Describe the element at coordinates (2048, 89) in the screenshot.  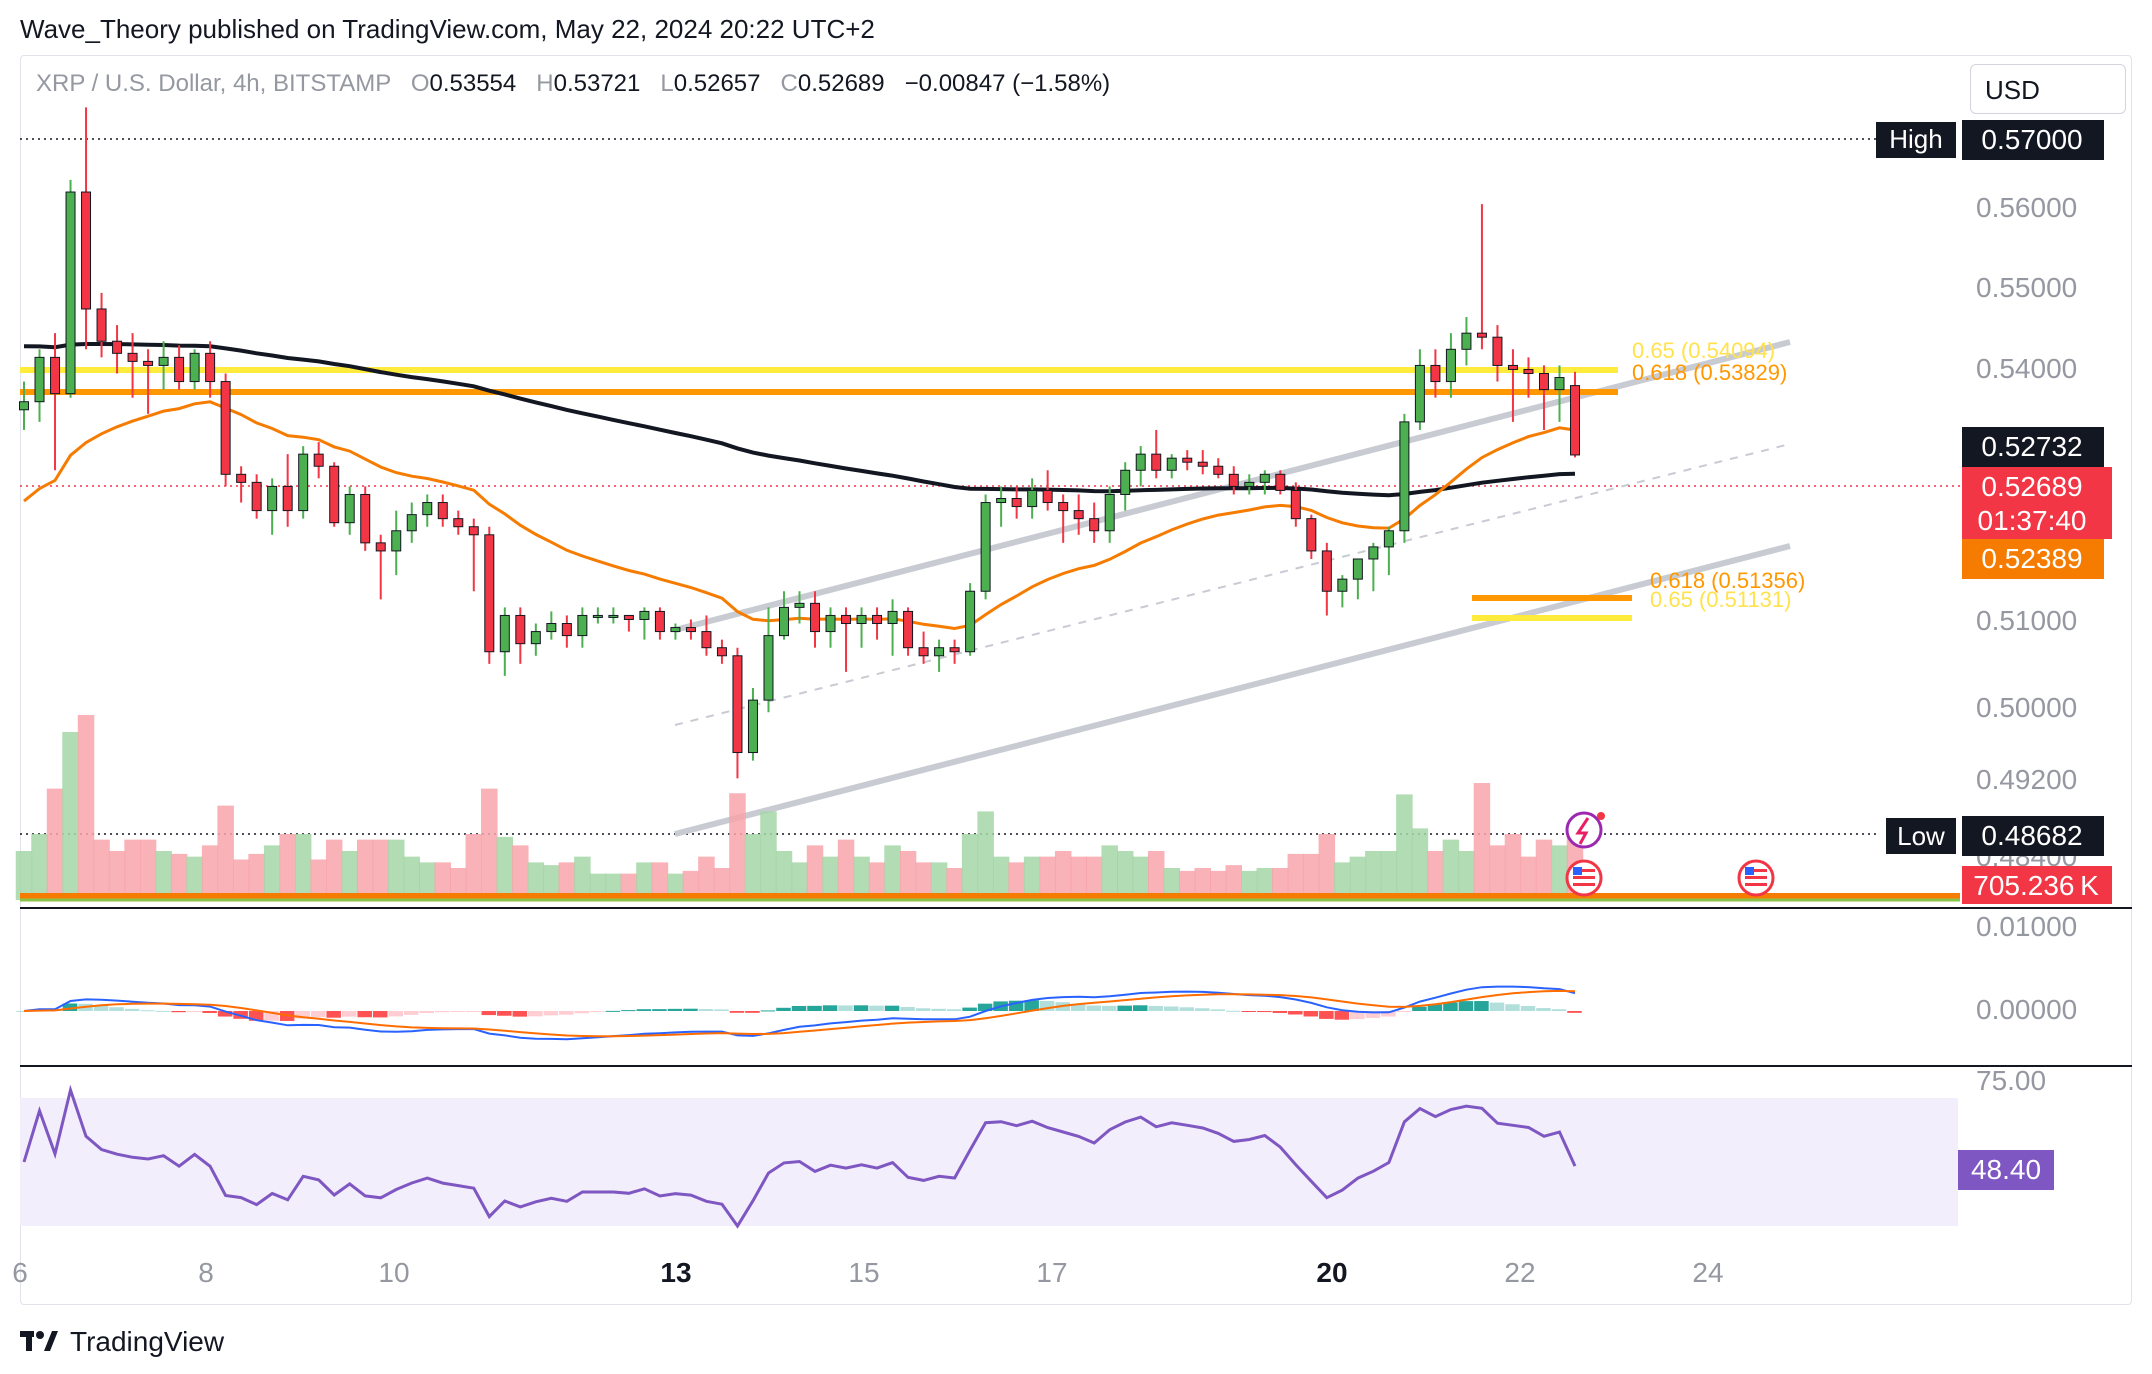
I see `currency-button: USD` at that location.